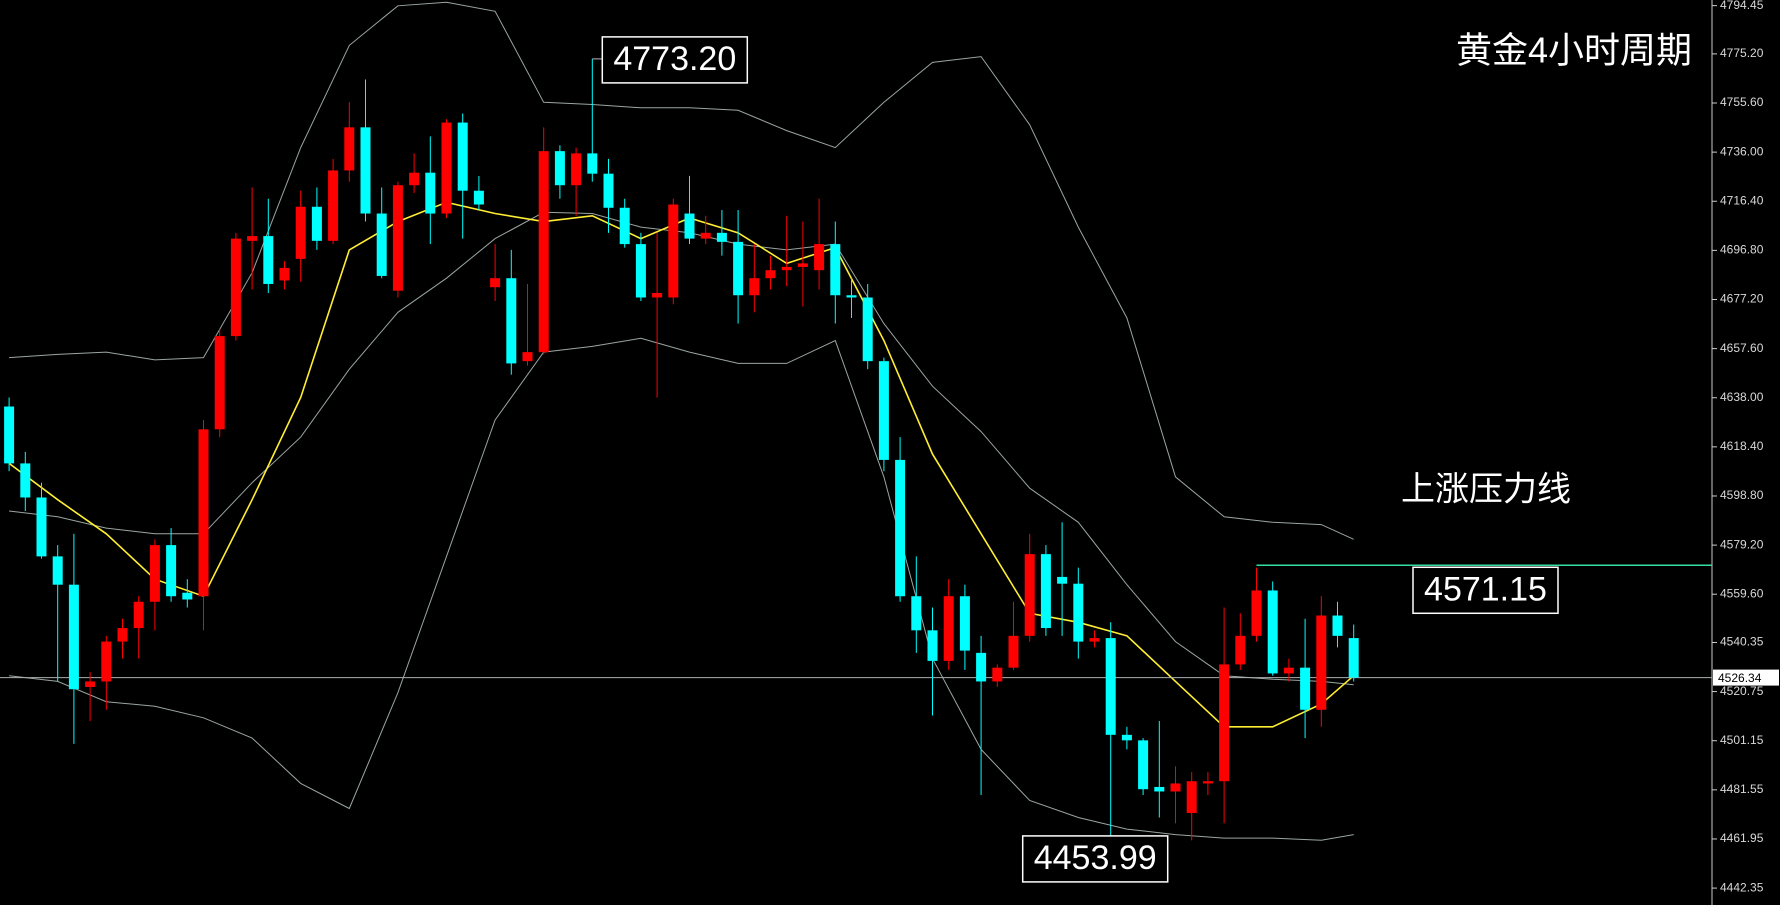 This screenshot has height=905, width=1780. What do you see at coordinates (1742, 740) in the screenshot?
I see `y-tick-label: 4501.15` at bounding box center [1742, 740].